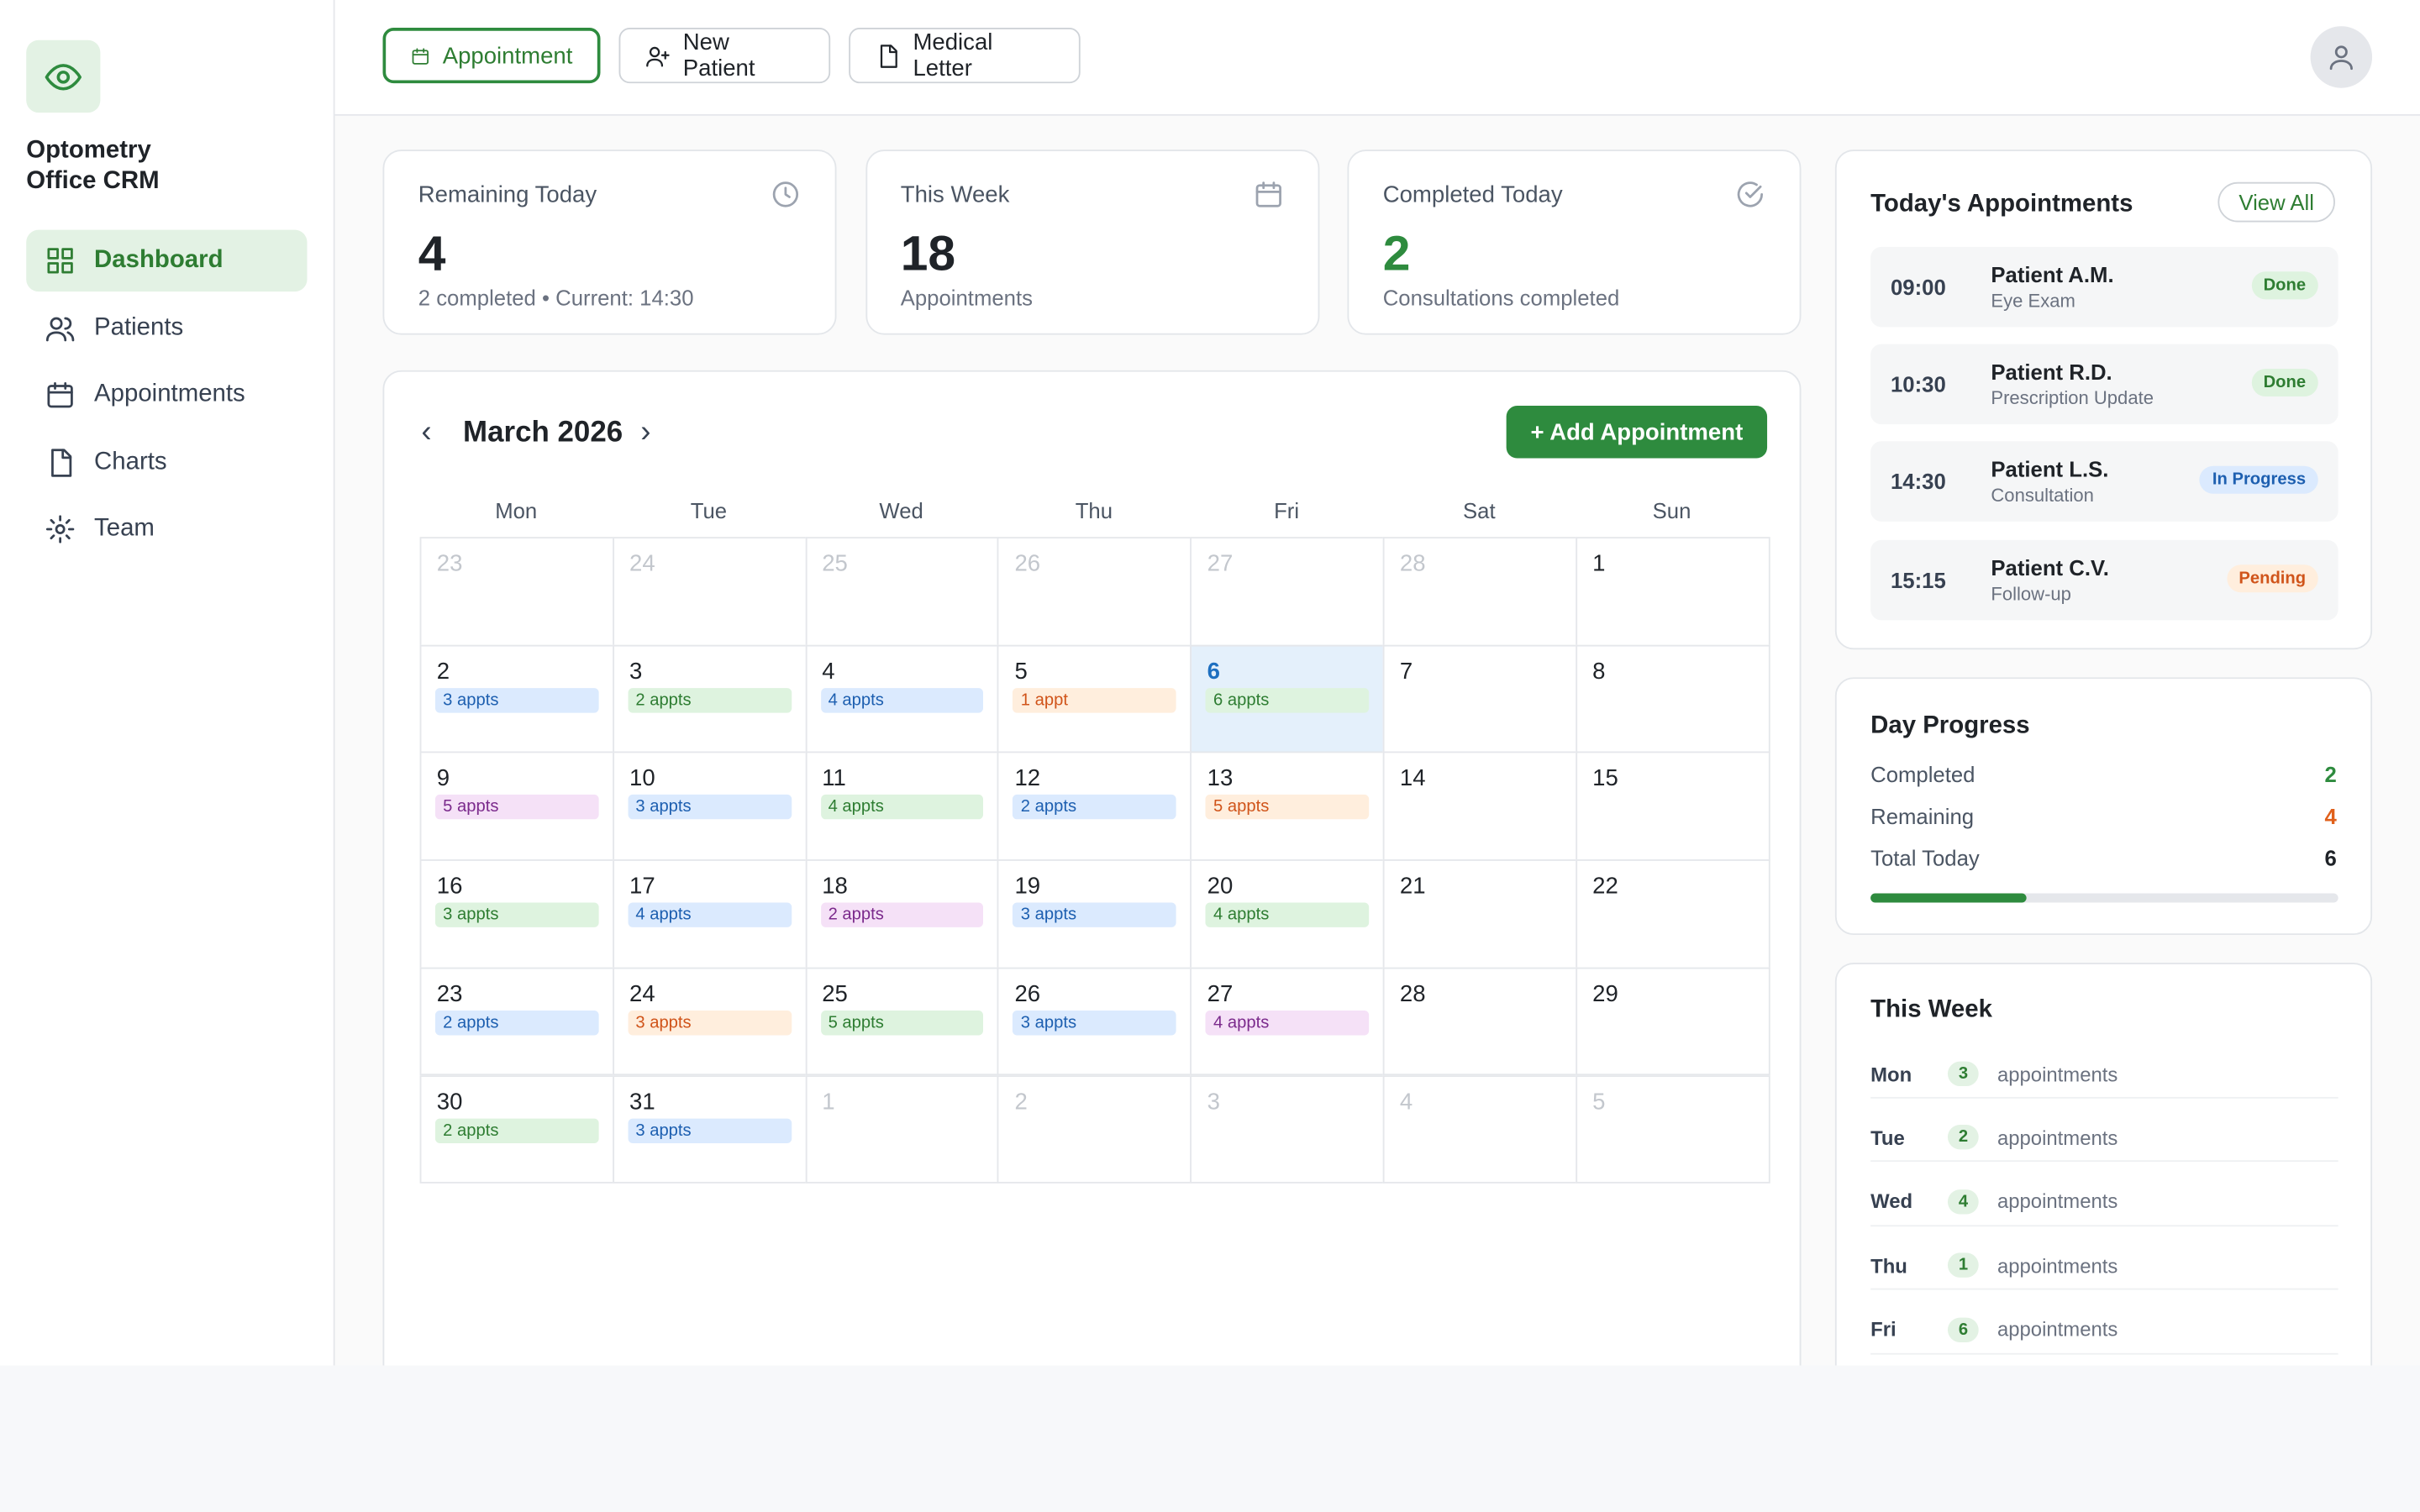 This screenshot has width=2420, height=1512. What do you see at coordinates (1287, 592) in the screenshot?
I see `calendar-day: 27` at bounding box center [1287, 592].